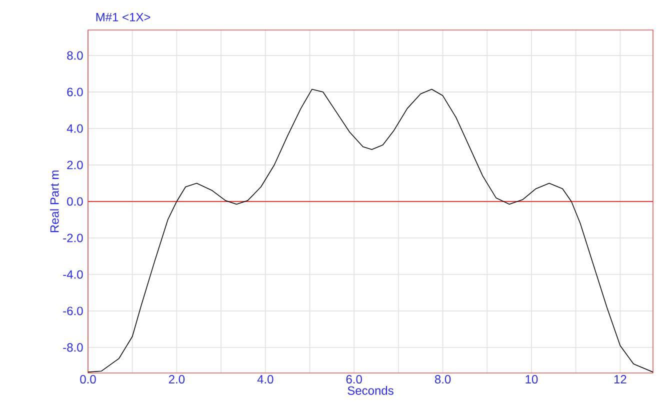  What do you see at coordinates (75, 92) in the screenshot?
I see `y-tick-label: 6.0` at bounding box center [75, 92].